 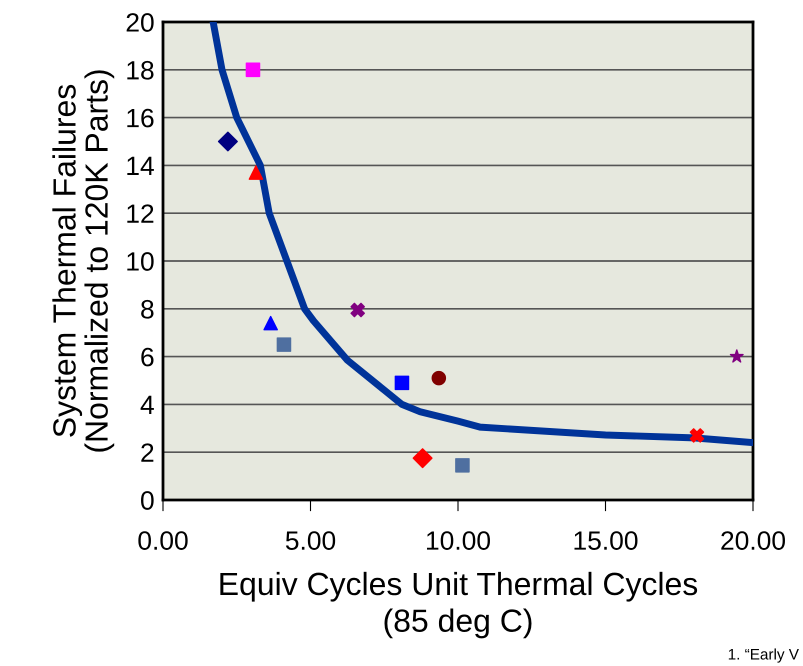 I want to click on y-tick-label: 16, so click(x=140, y=118).